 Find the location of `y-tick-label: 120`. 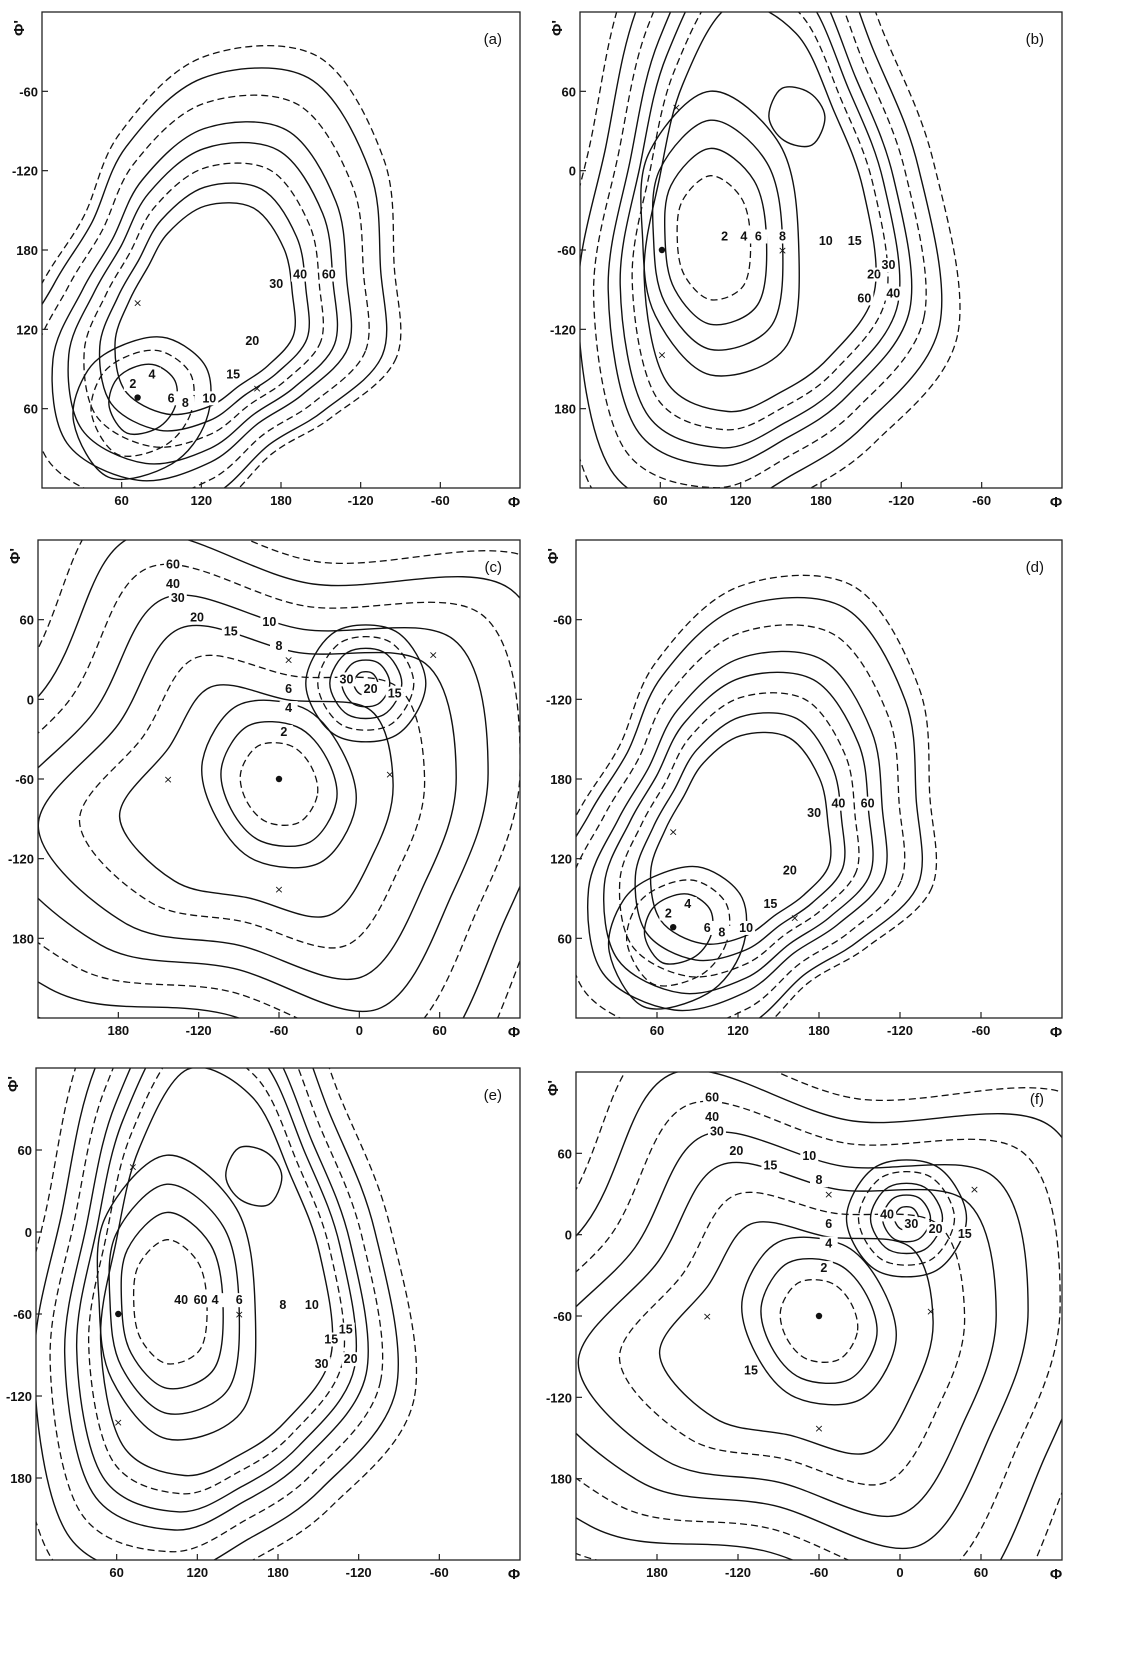

y-tick-label: 120 is located at coordinates (27, 329).